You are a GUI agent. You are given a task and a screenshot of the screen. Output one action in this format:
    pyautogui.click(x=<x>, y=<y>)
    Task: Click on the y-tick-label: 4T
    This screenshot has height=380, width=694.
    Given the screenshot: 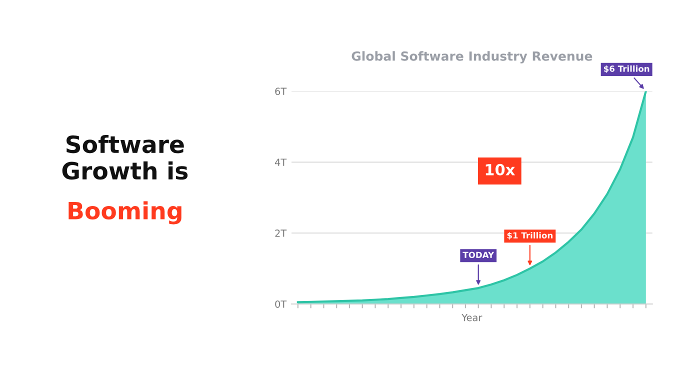 What is the action you would take?
    pyautogui.click(x=280, y=162)
    